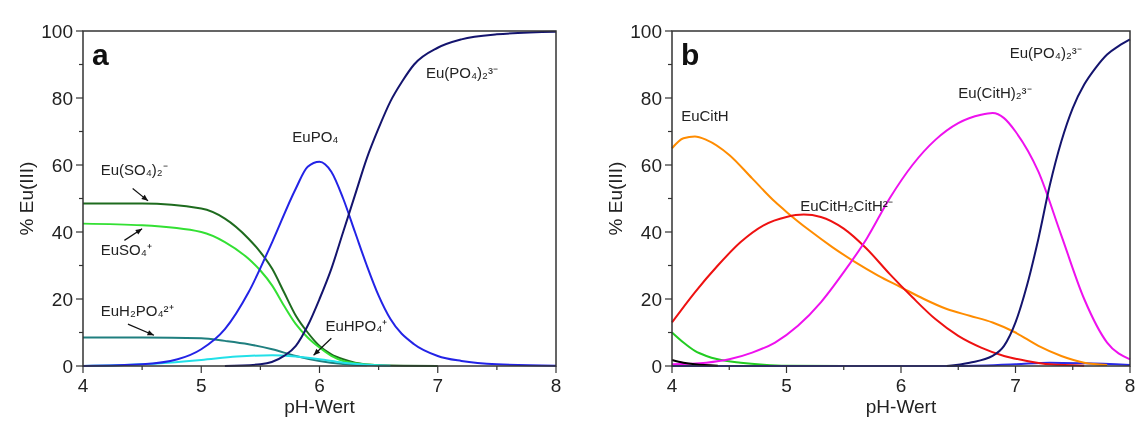 The width and height of the screenshot is (1137, 423). I want to click on series-label: EuCitH, so click(705, 116).